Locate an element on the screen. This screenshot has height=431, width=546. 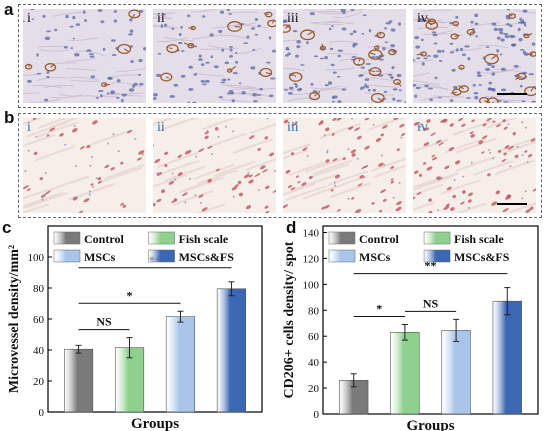
y-tick-label: 140 is located at coordinates (311, 233).